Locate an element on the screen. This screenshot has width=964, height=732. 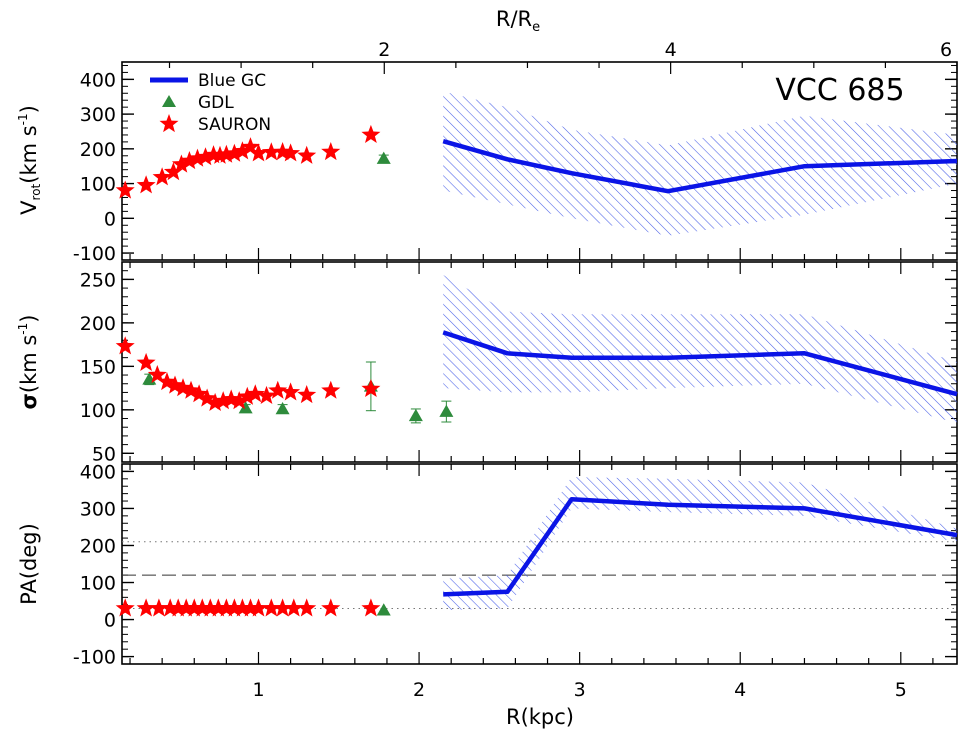
rotation-gdl-point is located at coordinates (383, 157).